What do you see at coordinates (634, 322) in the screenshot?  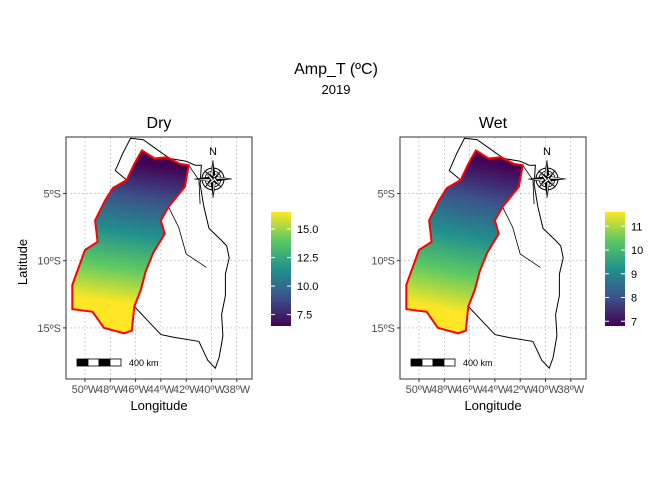 I see `legend-tick-label: 7` at bounding box center [634, 322].